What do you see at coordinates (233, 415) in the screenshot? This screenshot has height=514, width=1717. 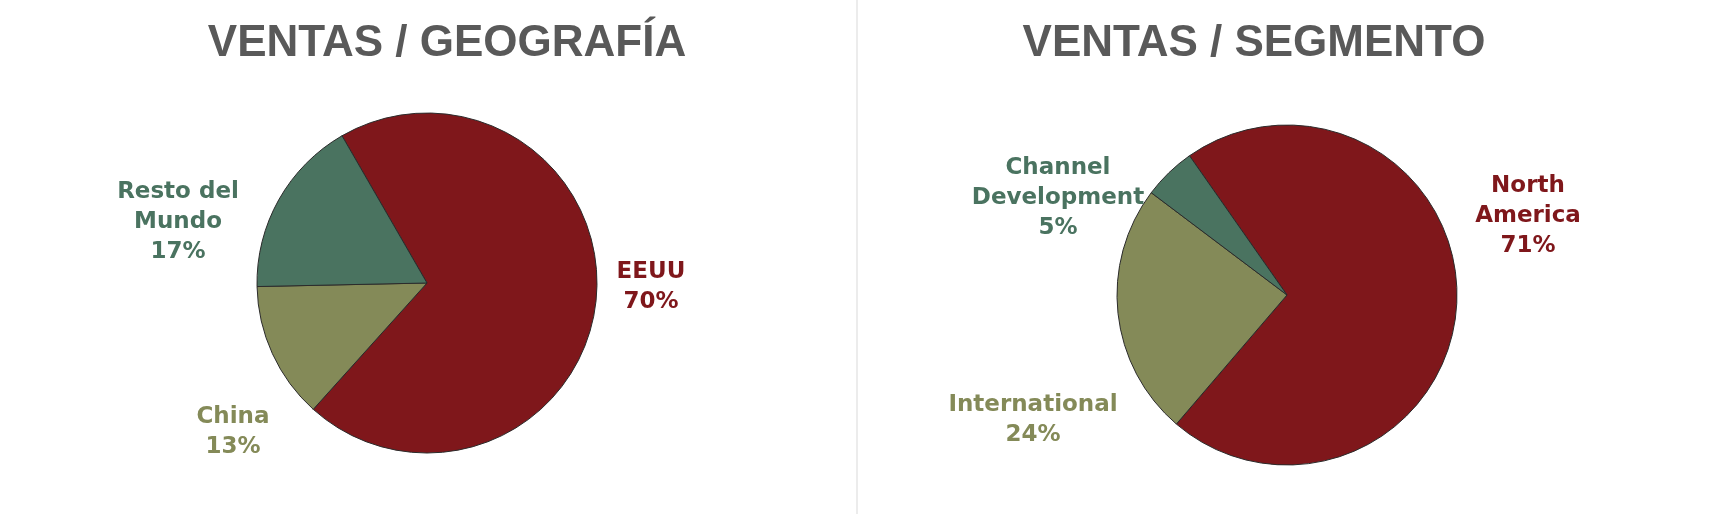 I see `slice-label: China` at bounding box center [233, 415].